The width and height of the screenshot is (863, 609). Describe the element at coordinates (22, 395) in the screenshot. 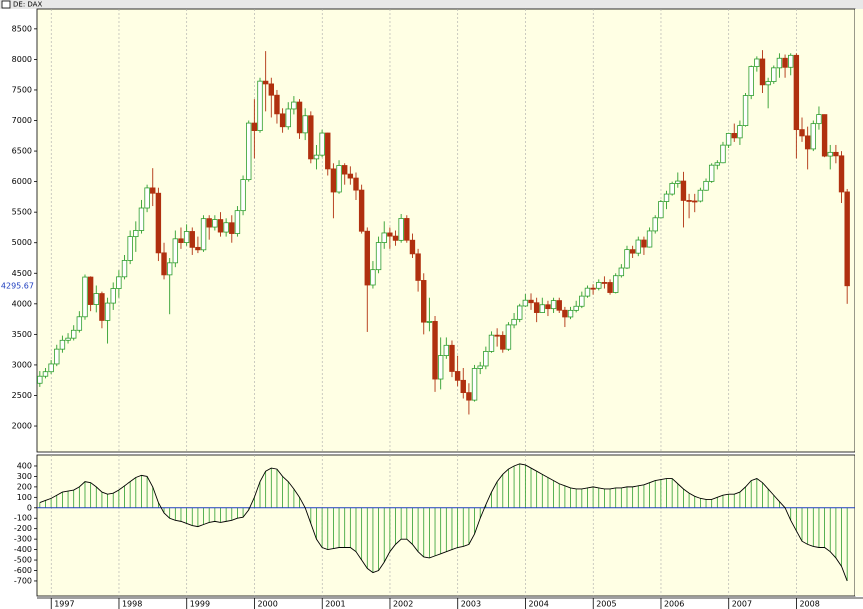

I see `y-tick-label: 2500` at that location.